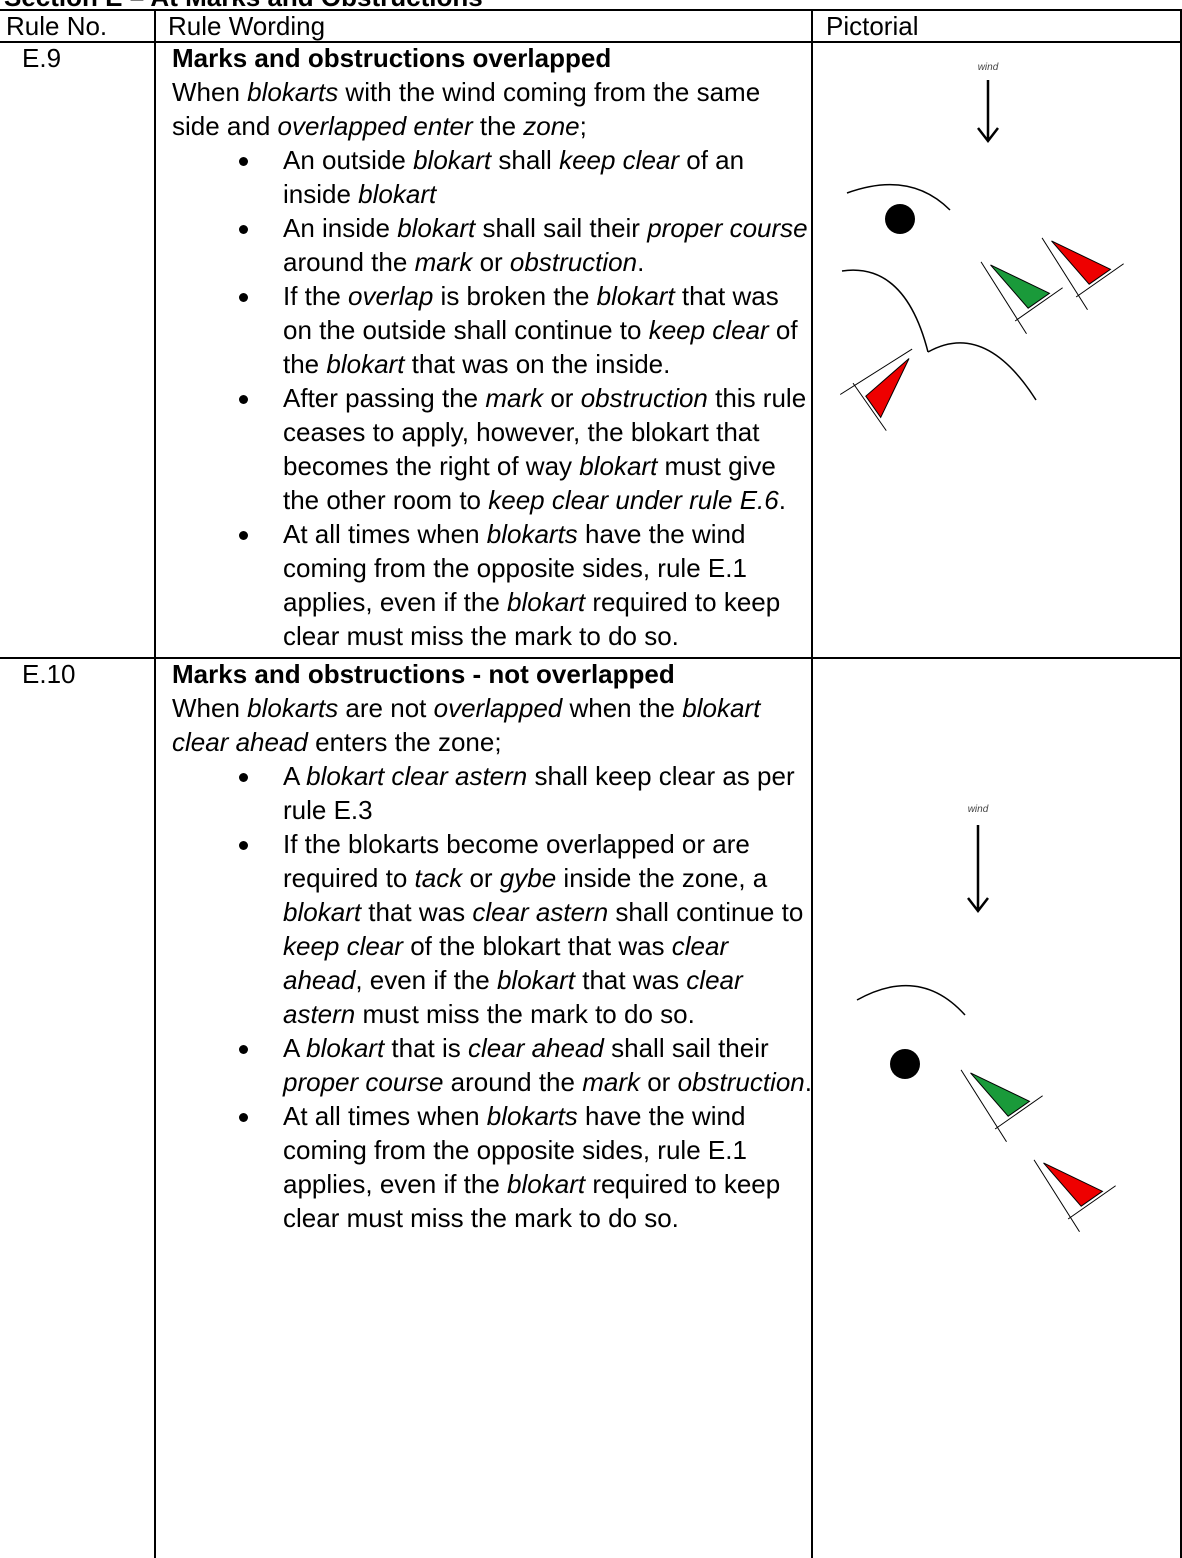 The width and height of the screenshot is (1182, 1558). I want to click on pictorial: wind, so click(981, 246).